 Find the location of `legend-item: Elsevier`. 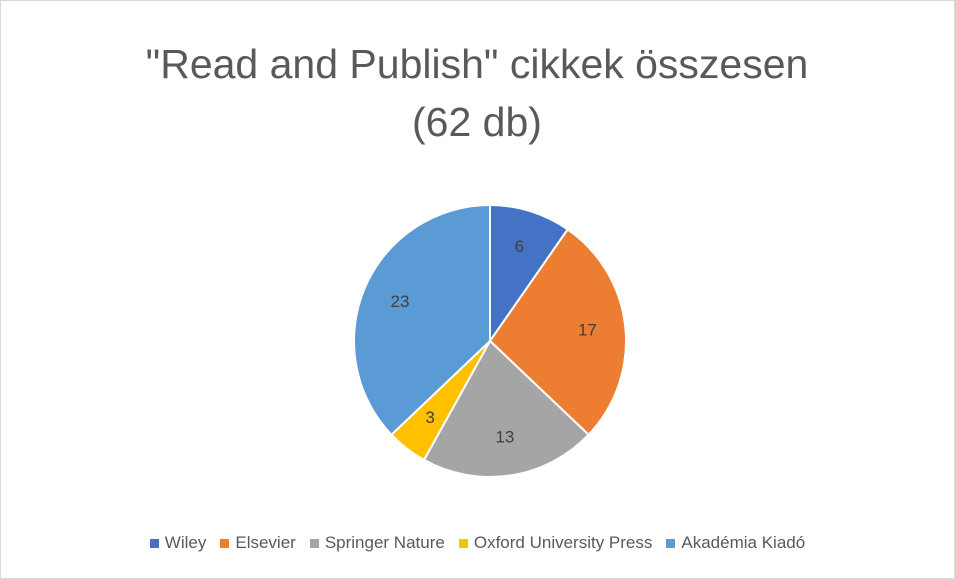

legend-item: Elsevier is located at coordinates (258, 543).